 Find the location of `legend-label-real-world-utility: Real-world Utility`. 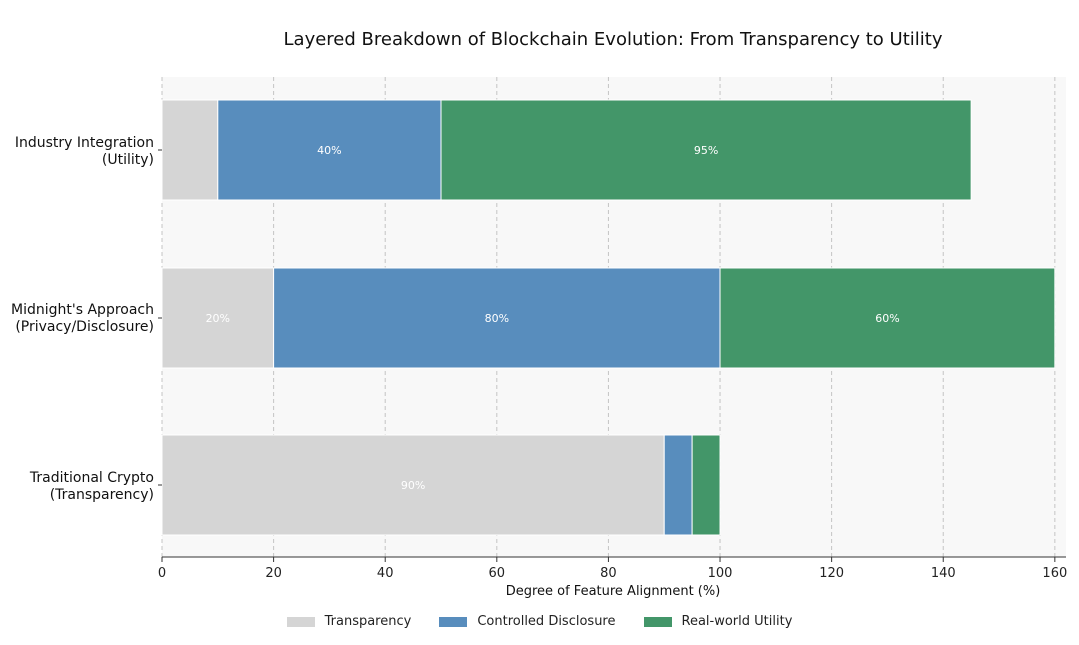

legend-label-real-world-utility: Real-world Utility is located at coordinates (737, 621).